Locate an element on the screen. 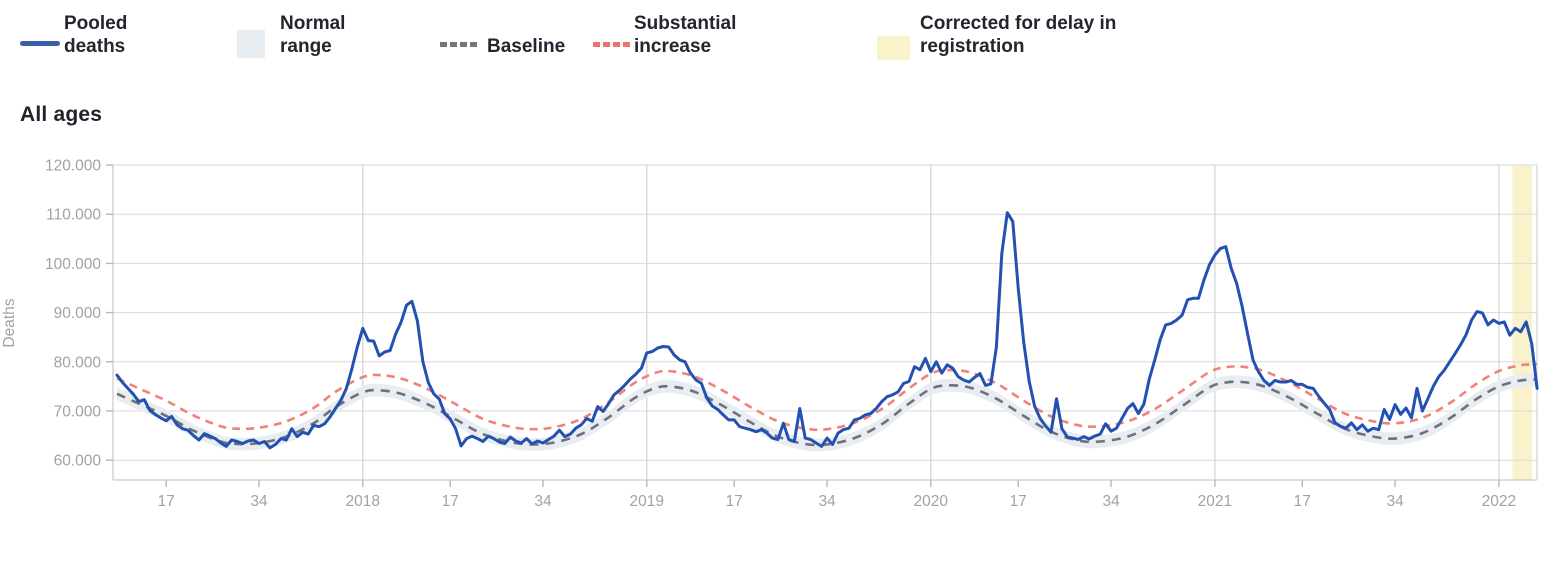 This screenshot has width=1543, height=566. normal-range-band is located at coordinates (827, 412).